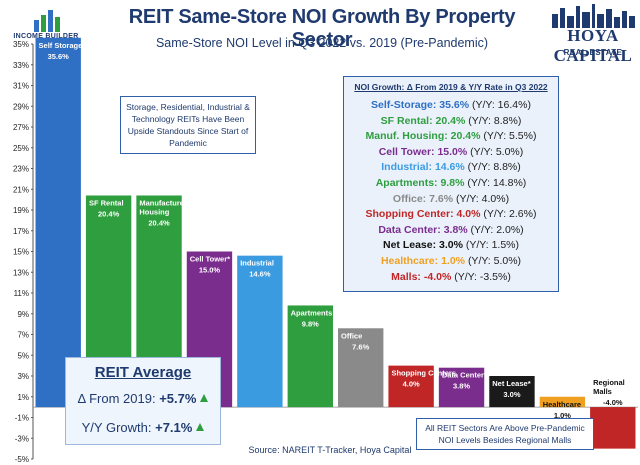  What do you see at coordinates (21, 86) in the screenshot?
I see `y-tick-label: 31%` at bounding box center [21, 86].